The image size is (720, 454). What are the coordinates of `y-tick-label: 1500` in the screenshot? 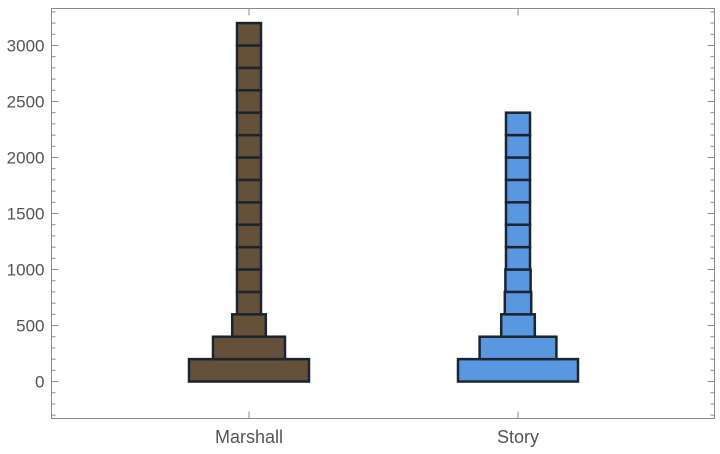 It's located at (26, 214).